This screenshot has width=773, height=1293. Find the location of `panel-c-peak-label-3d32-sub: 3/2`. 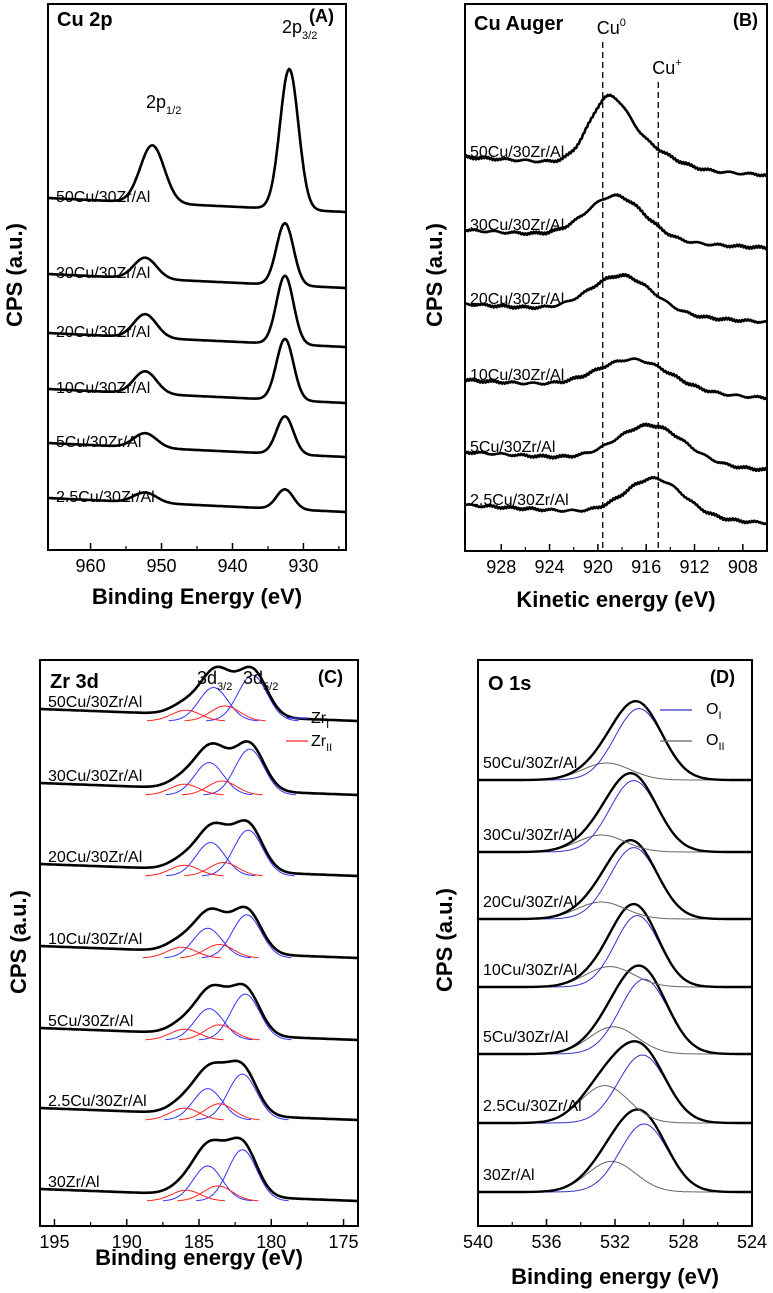

panel-c-peak-label-3d32-sub: 3/2 is located at coordinates (224, 687).